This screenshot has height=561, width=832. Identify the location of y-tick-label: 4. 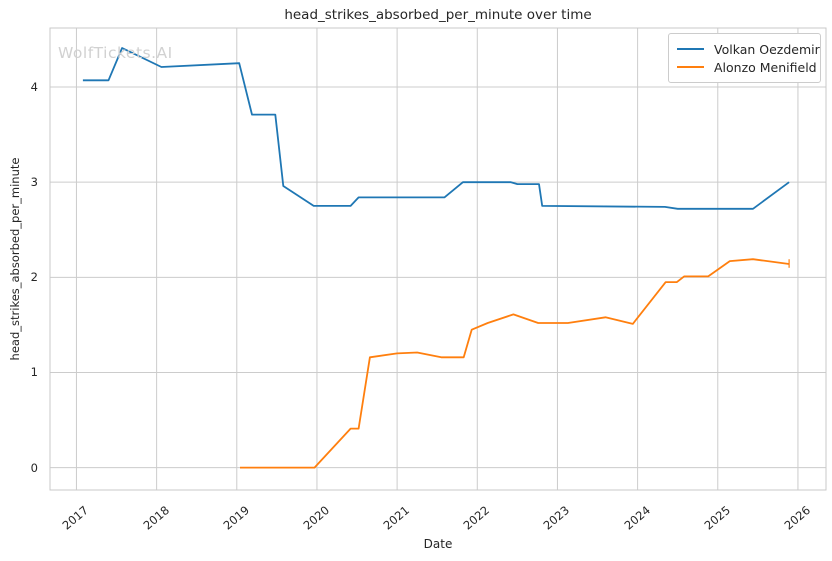
(34, 86).